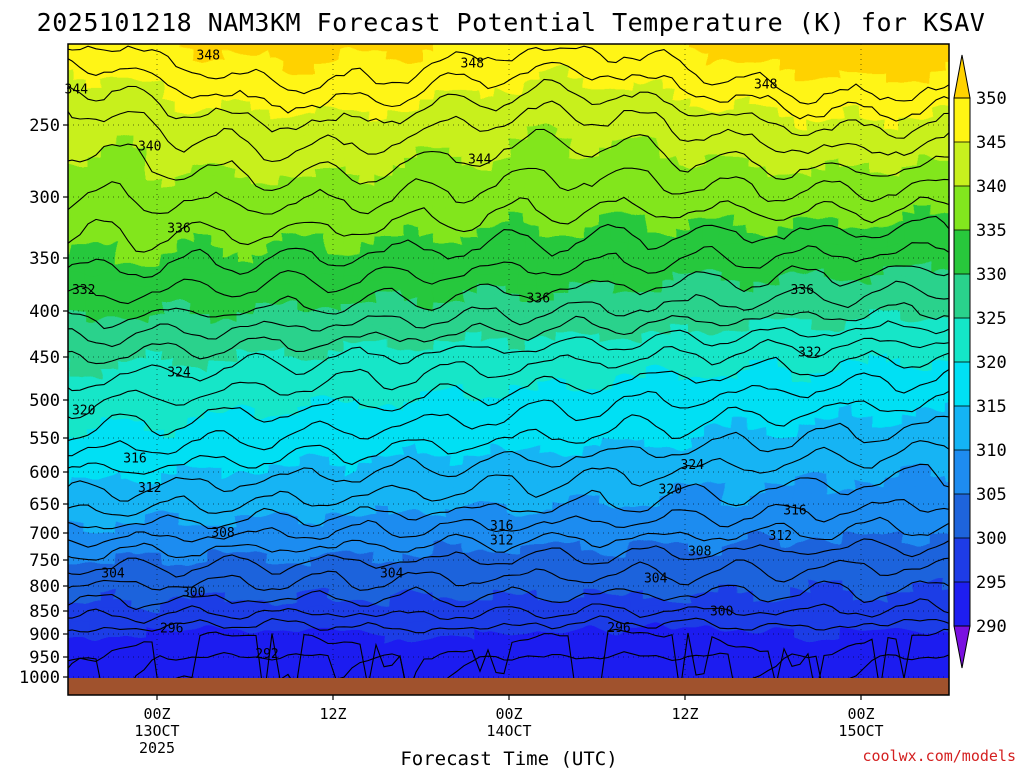 This screenshot has height=768, width=1024. What do you see at coordinates (962, 516) in the screenshot?
I see `colorbar-swatch` at bounding box center [962, 516].